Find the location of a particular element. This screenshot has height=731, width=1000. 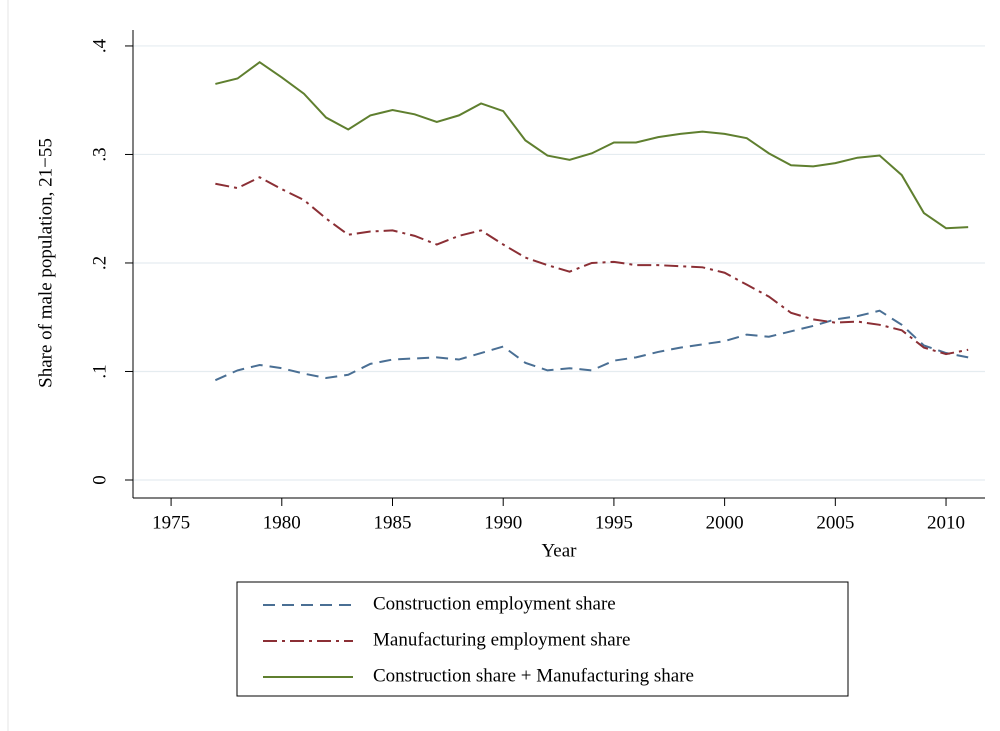

x-axis-label: Year is located at coordinates (559, 550).